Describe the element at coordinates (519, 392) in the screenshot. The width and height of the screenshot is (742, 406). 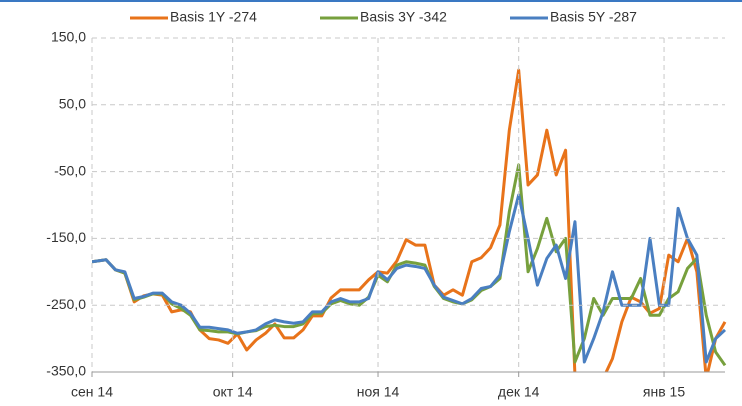
I see `x-tick-label: дек 14` at that location.